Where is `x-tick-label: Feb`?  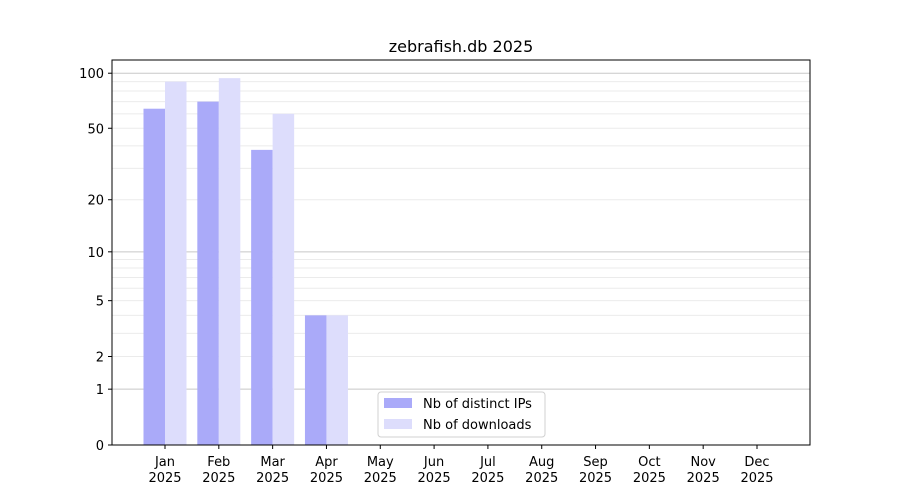
x-tick-label: Feb is located at coordinates (218, 462).